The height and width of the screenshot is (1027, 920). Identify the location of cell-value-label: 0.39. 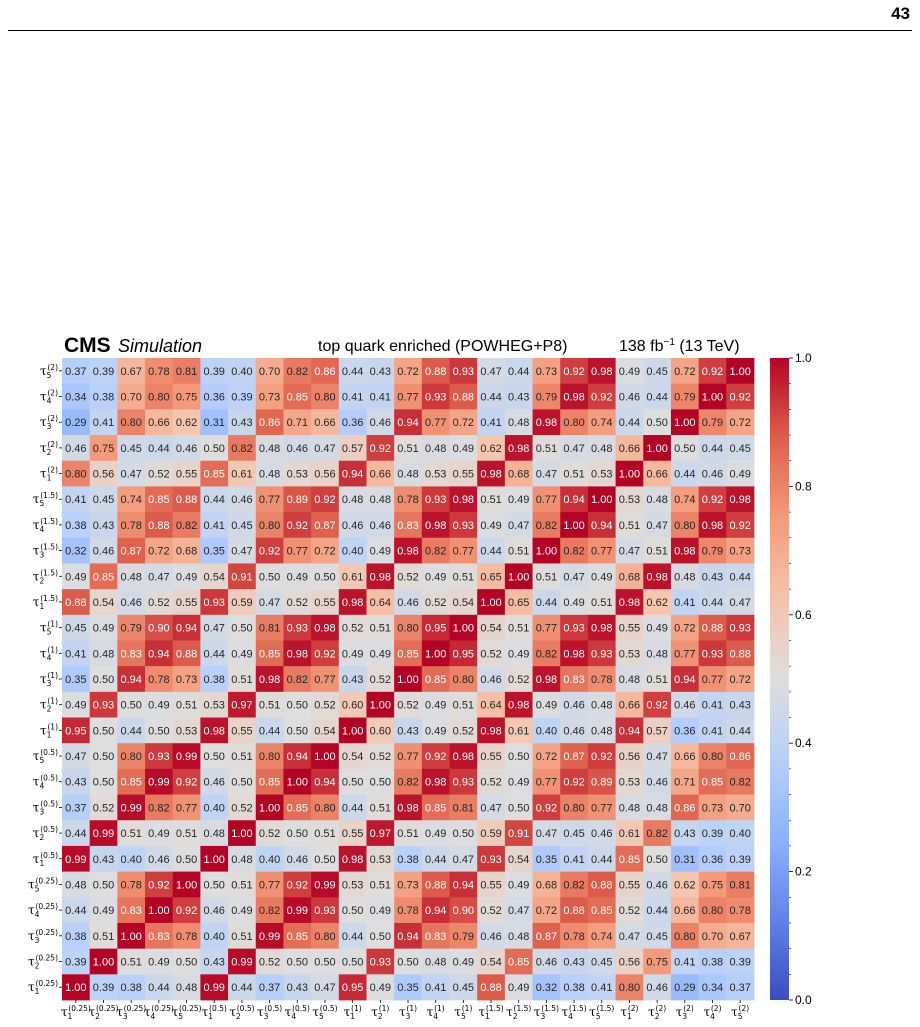
(712, 834).